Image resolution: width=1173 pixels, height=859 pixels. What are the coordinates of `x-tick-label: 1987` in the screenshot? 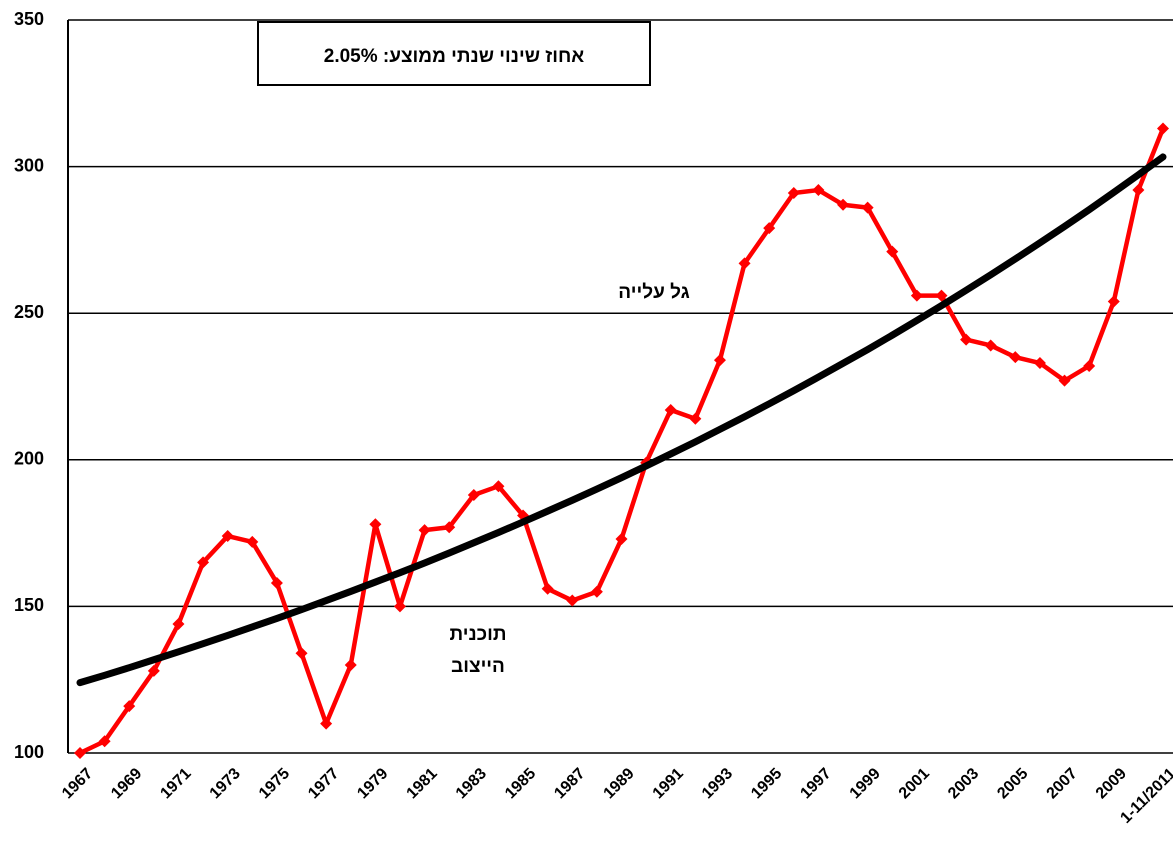 It's located at (569, 783).